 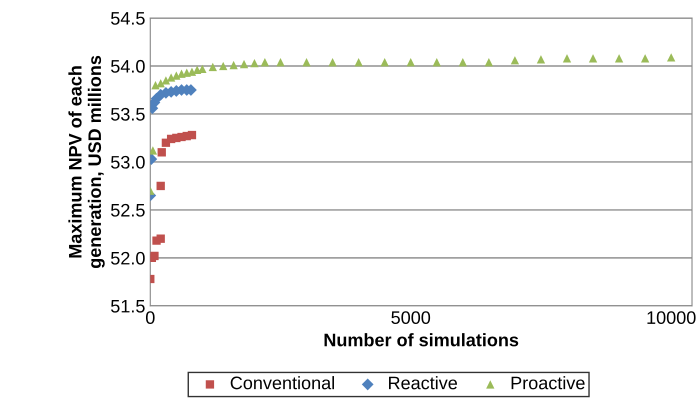 What do you see at coordinates (671, 317) in the screenshot?
I see `x-tick-label: 10000` at bounding box center [671, 317].